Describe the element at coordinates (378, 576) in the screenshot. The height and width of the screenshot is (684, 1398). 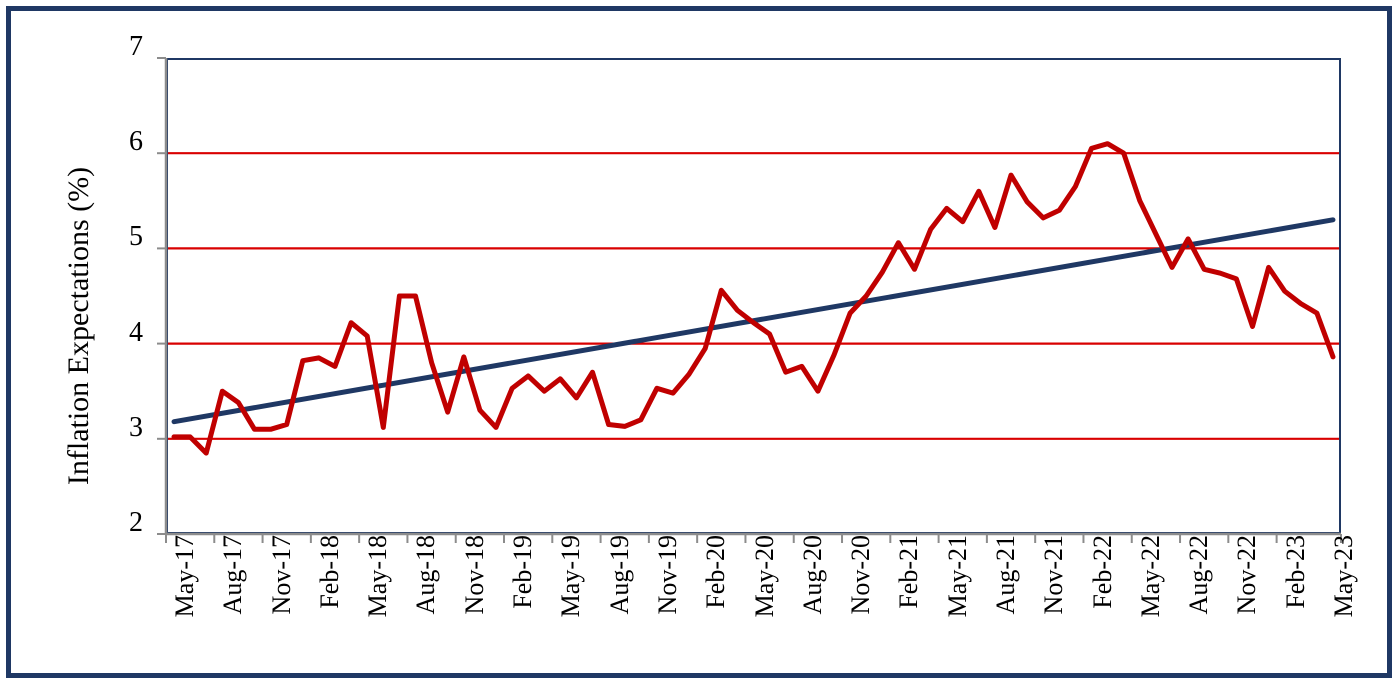
I see `x-tick-label: May-18` at that location.